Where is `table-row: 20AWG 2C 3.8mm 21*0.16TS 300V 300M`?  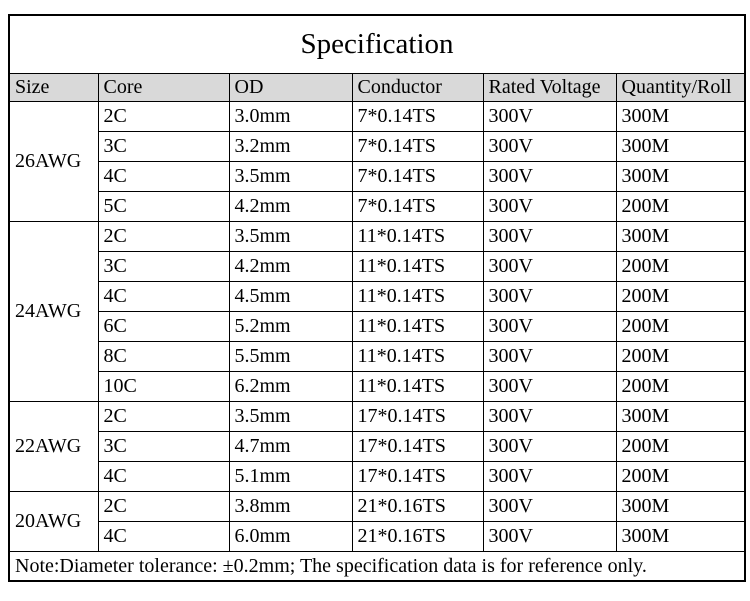
table-row: 20AWG 2C 3.8mm 21*0.16TS 300V 300M is located at coordinates (377, 521).